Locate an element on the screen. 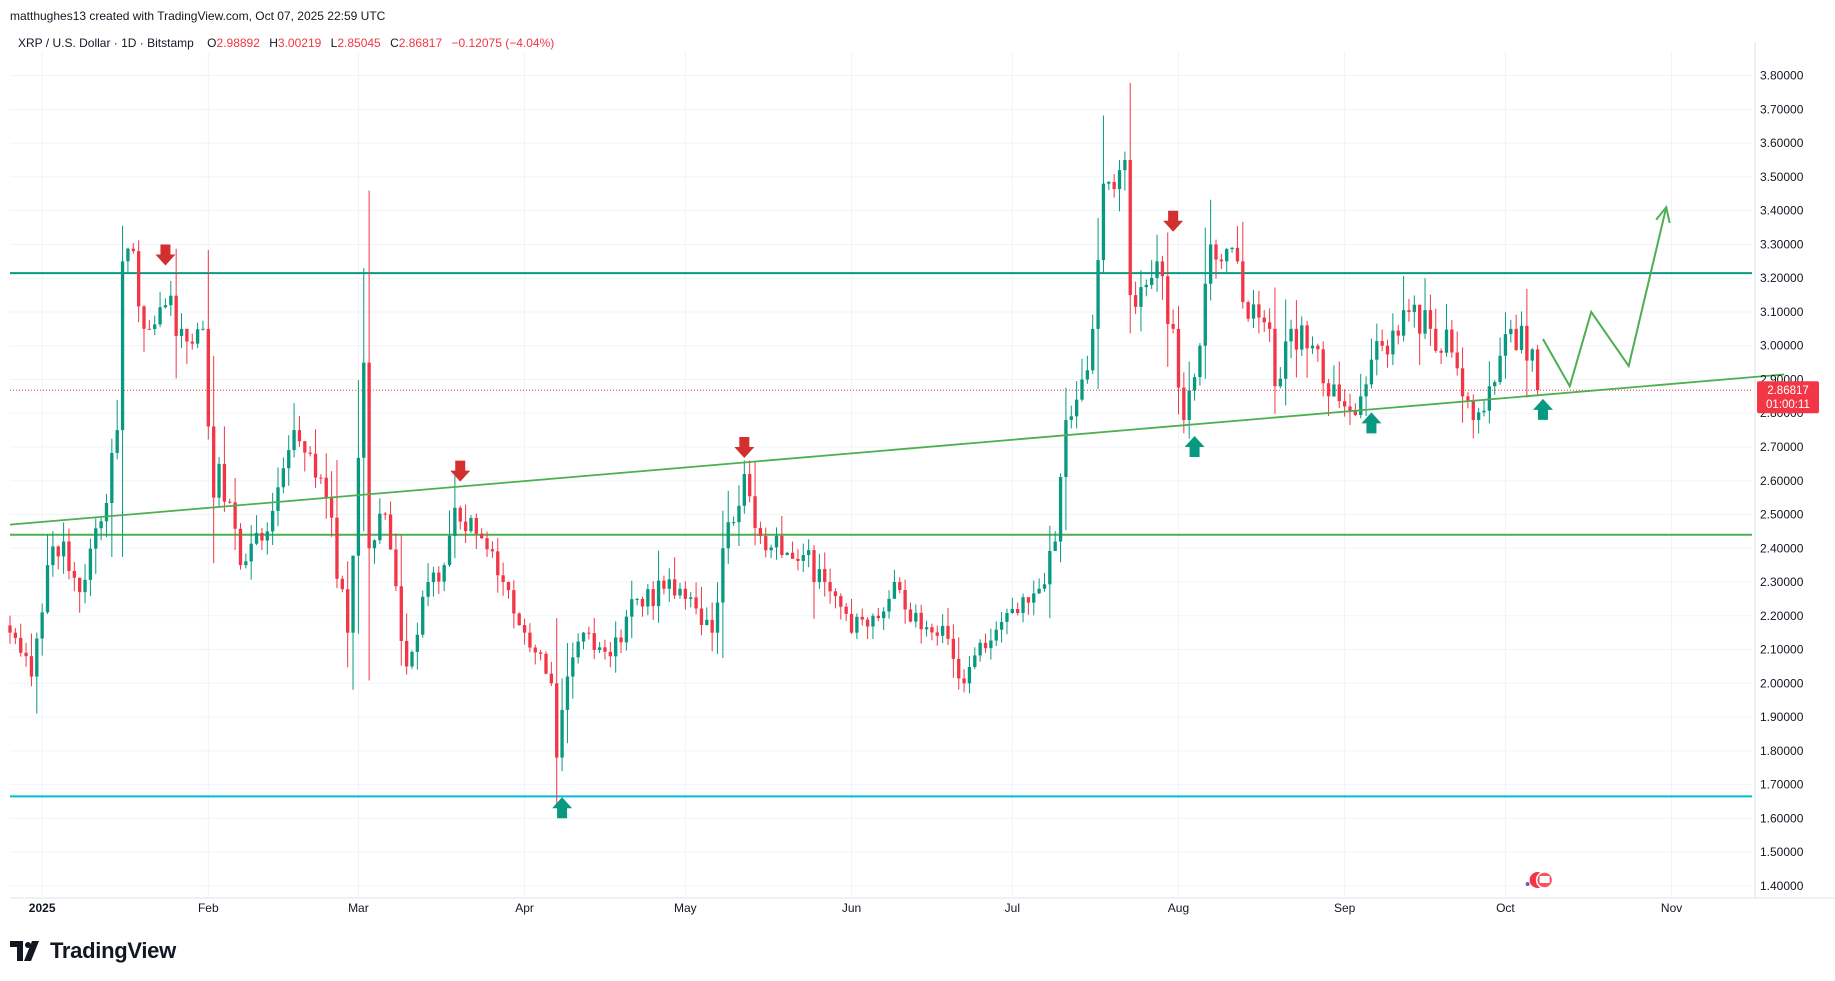 The width and height of the screenshot is (1835, 981). price-tick-label: 3.40000 is located at coordinates (1782, 211).